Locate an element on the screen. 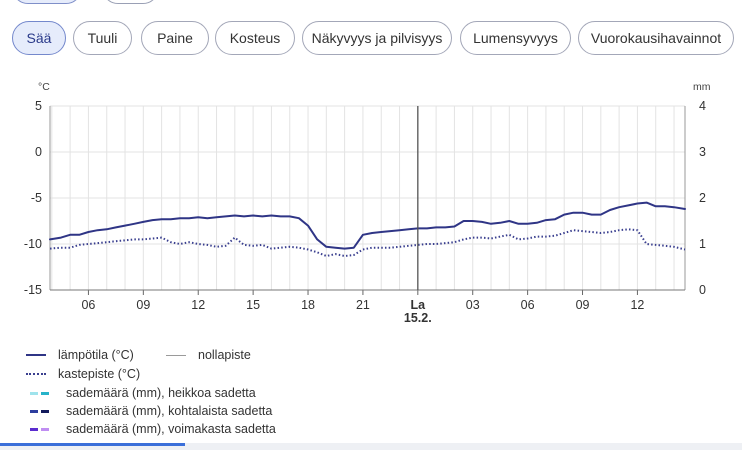 The width and height of the screenshot is (742, 450). right-tick-label: 3 is located at coordinates (702, 152).